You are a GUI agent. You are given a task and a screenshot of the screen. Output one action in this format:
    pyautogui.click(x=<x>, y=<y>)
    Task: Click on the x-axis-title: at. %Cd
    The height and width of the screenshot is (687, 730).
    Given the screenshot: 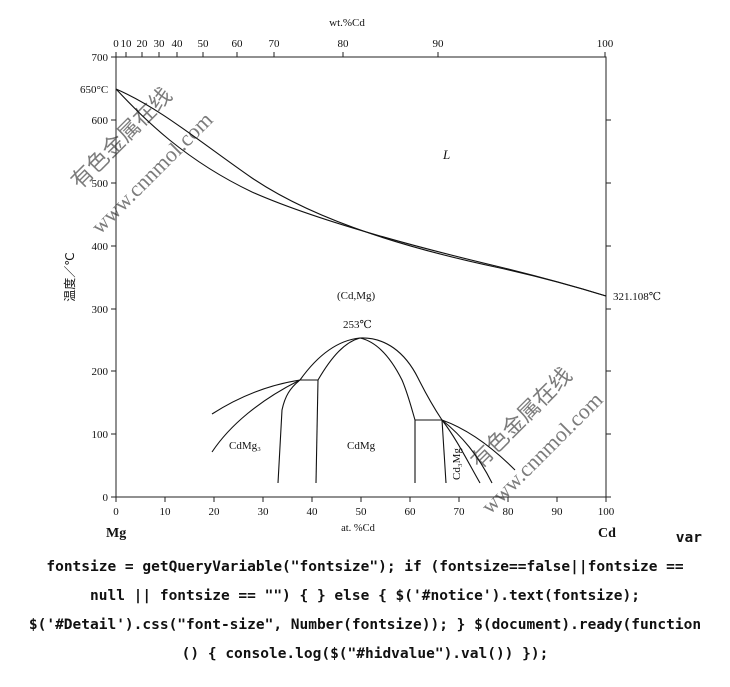 What is the action you would take?
    pyautogui.click(x=358, y=528)
    